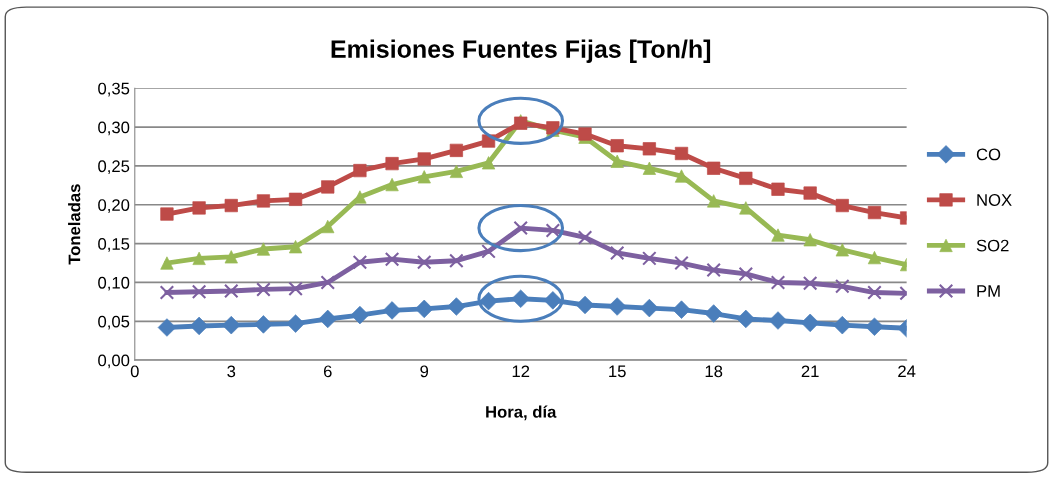  Describe the element at coordinates (714, 371) in the screenshot. I see `x-tick-label: 18` at that location.